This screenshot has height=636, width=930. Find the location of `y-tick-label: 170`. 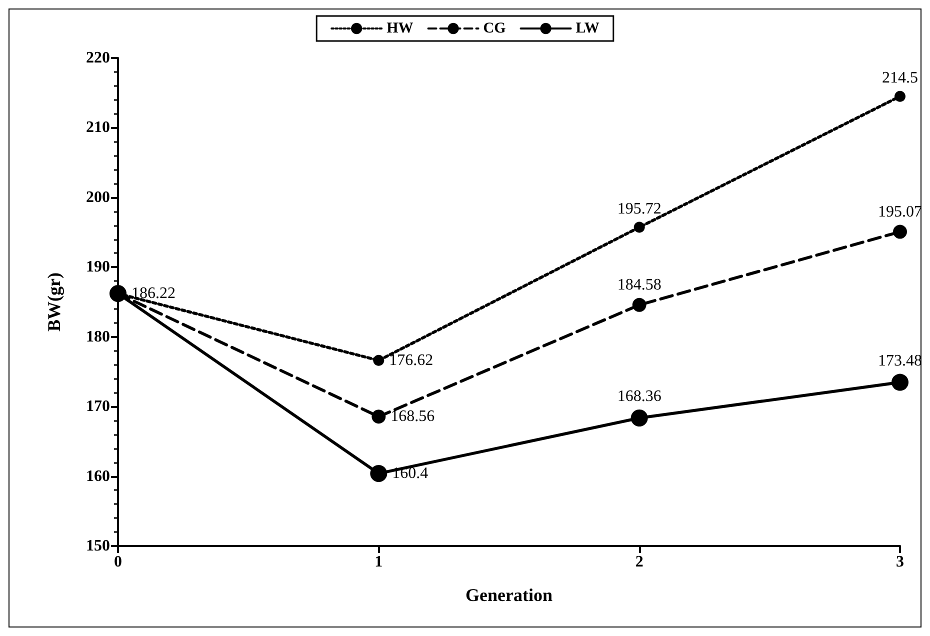

y-tick-label: 170 is located at coordinates (98, 407).